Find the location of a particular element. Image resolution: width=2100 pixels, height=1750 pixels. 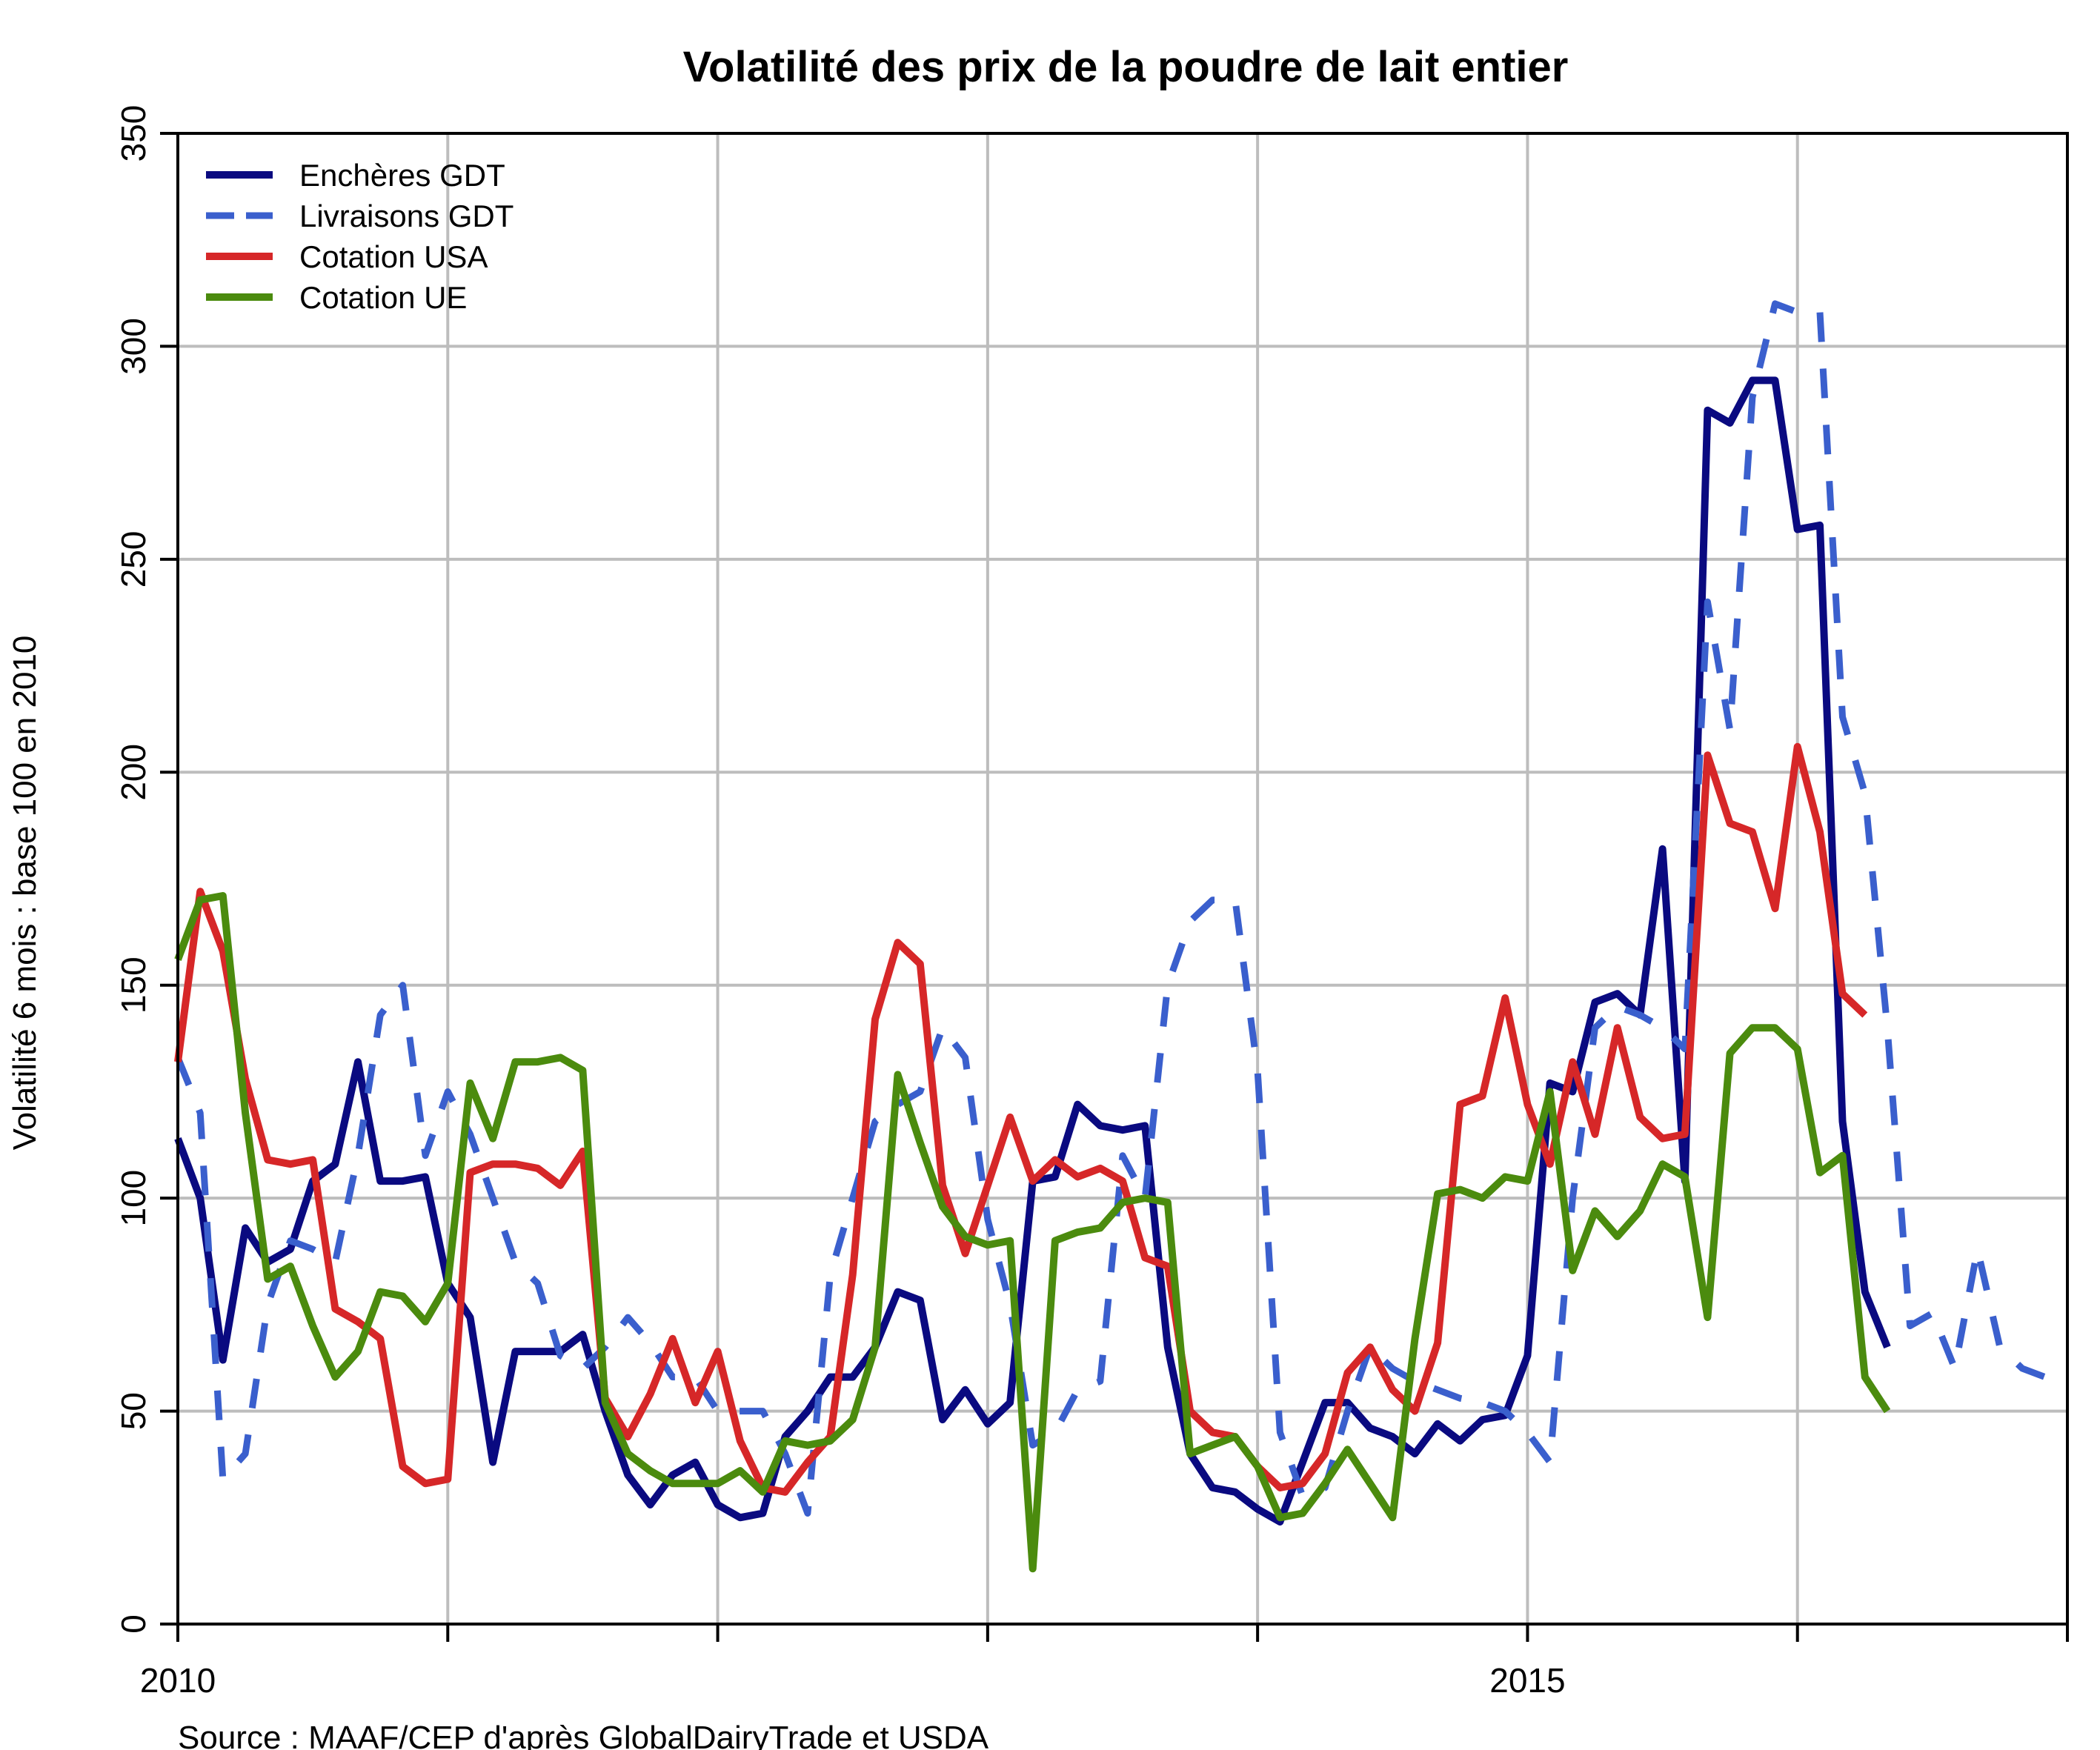

x-tick-label-0: 2010 is located at coordinates (178, 1680).